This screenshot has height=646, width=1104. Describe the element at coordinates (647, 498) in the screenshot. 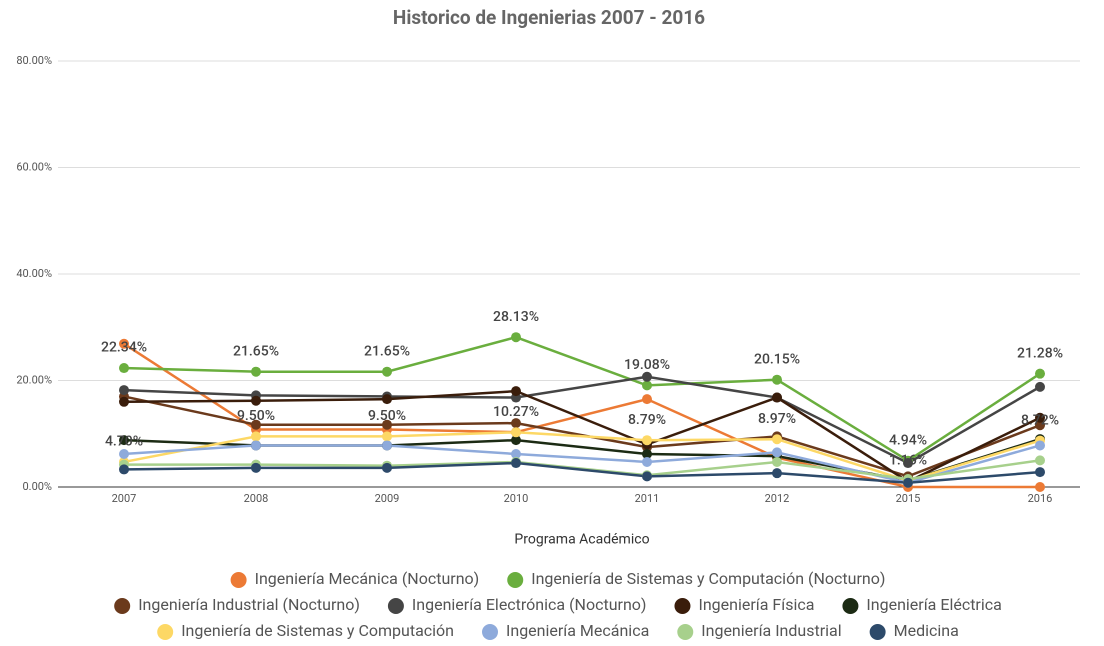

I see `x-tick-label: 2011` at that location.